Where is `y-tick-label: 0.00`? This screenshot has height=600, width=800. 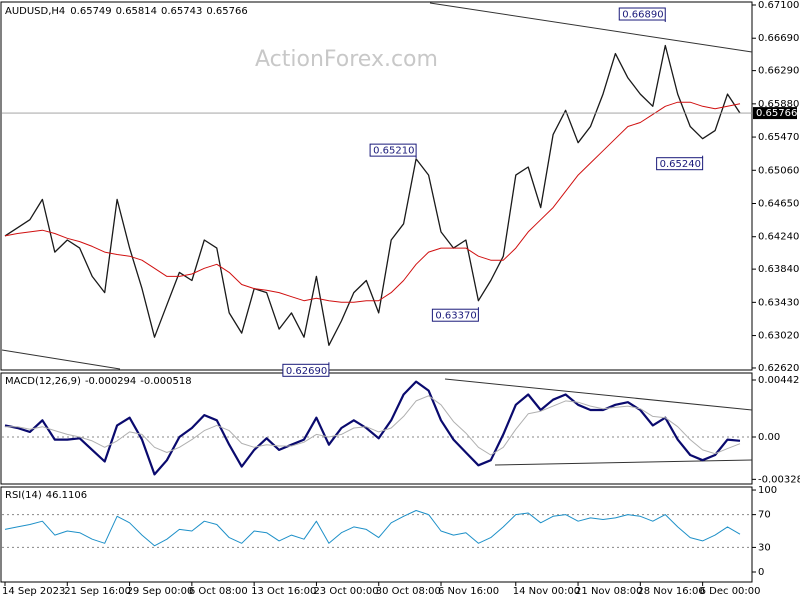
y-tick-label: 0.00 is located at coordinates (769, 437).